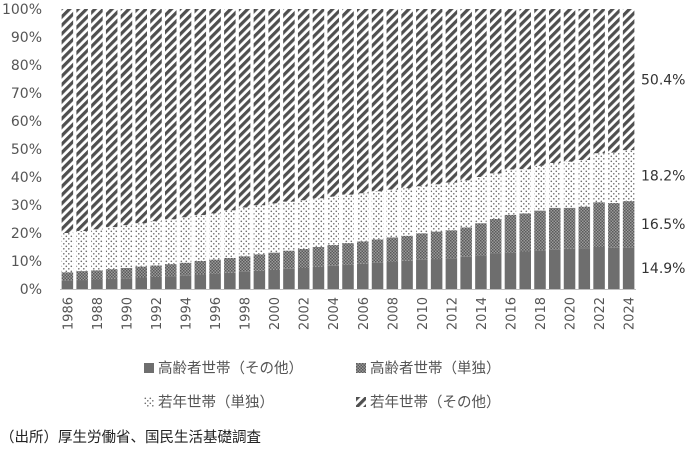  What do you see at coordinates (22, 10) in the screenshot?
I see `y-tick-label: 100%` at bounding box center [22, 10].